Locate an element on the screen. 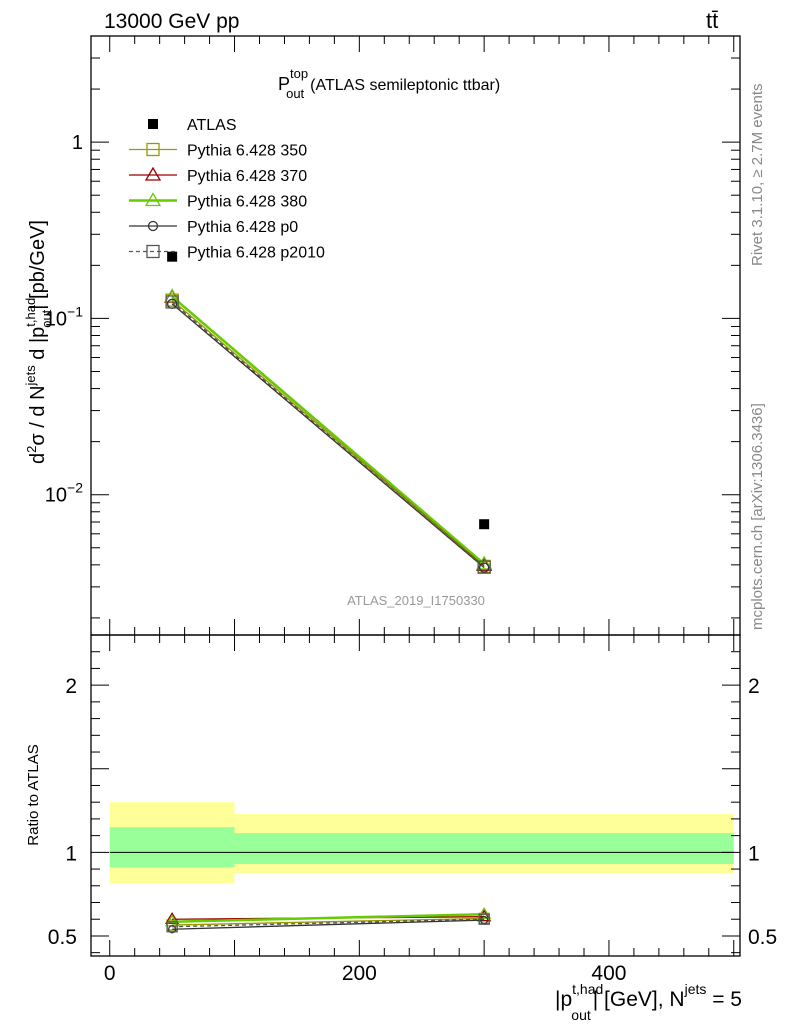  ratio-y-tick-label-right-2: 2 is located at coordinates (754, 686).